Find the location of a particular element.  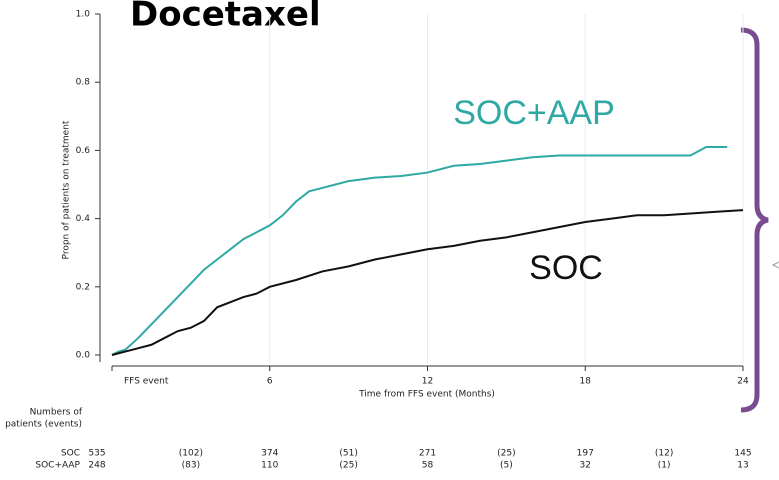

risk-cell: (1) is located at coordinates (664, 466).